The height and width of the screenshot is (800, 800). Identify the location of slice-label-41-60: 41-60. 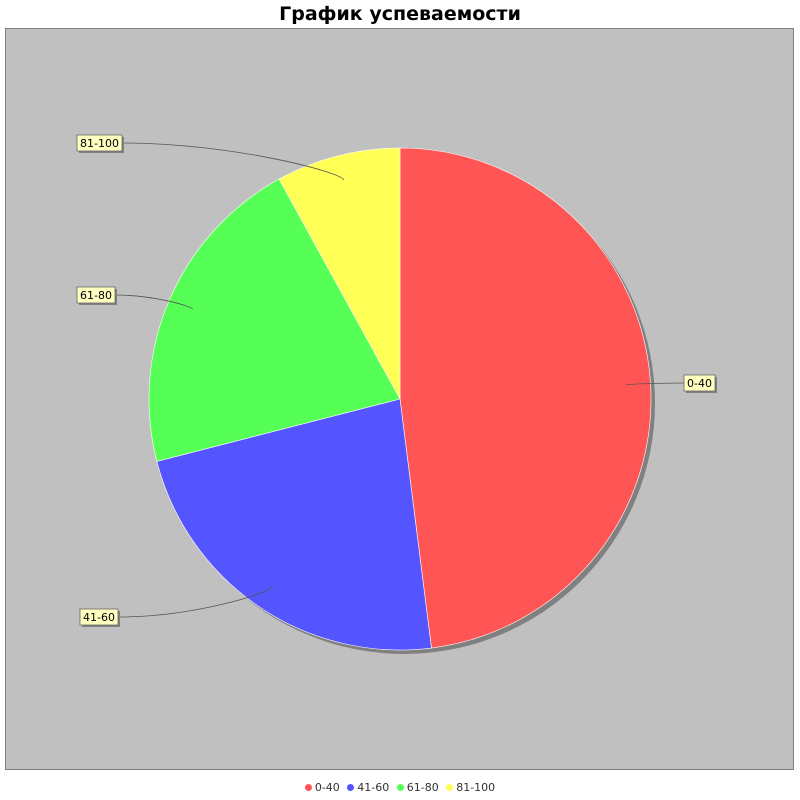
(176, 606).